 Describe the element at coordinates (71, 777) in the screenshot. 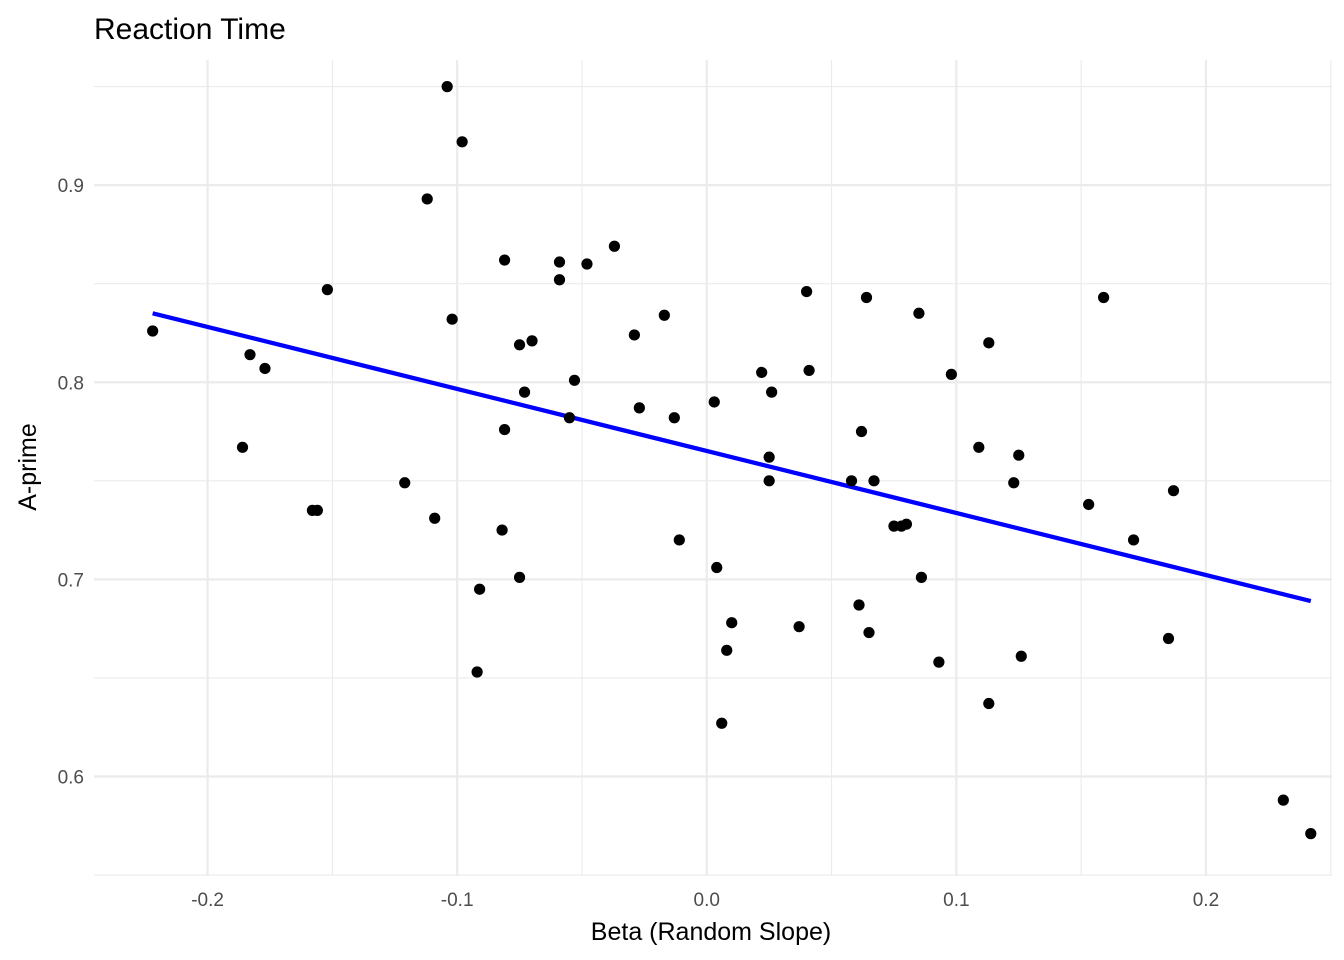

I see `y-tick-label: 0.6` at that location.